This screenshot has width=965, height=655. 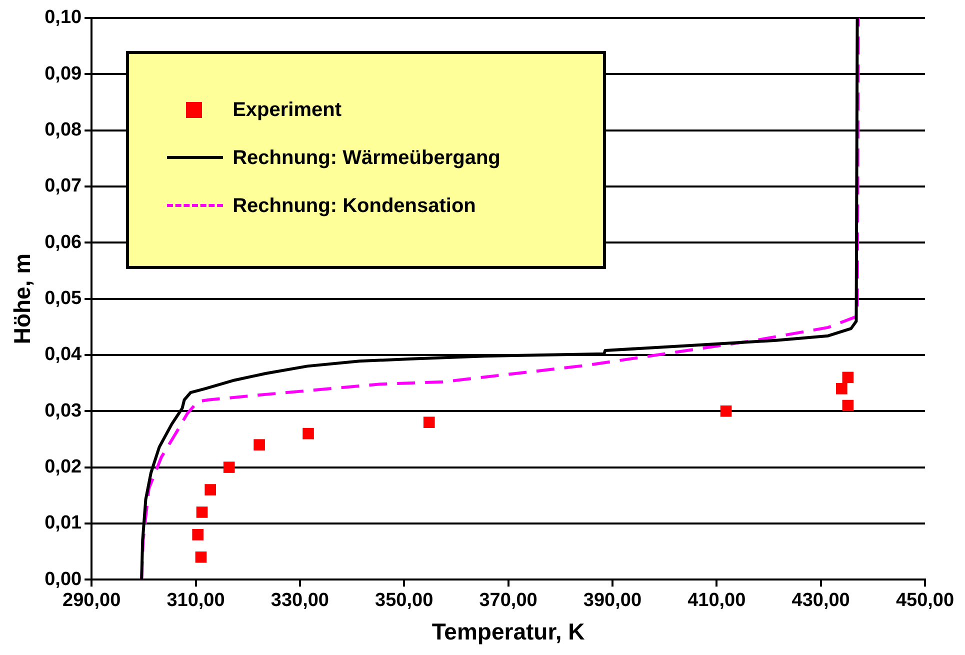 What do you see at coordinates (63, 355) in the screenshot?
I see `y-tick-label: 0,04` at bounding box center [63, 355].